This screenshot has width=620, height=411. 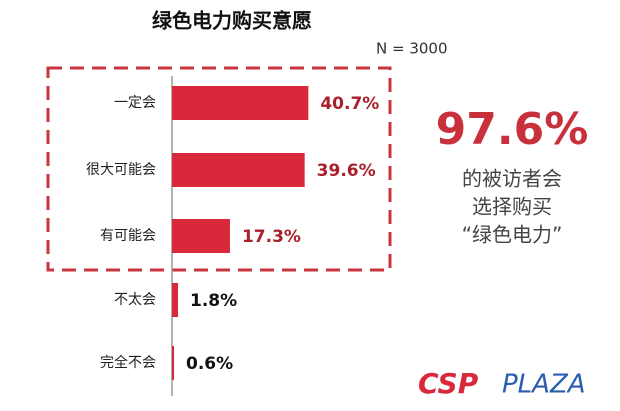 I want to click on annotation-line: 的被访者会, so click(x=512, y=179).